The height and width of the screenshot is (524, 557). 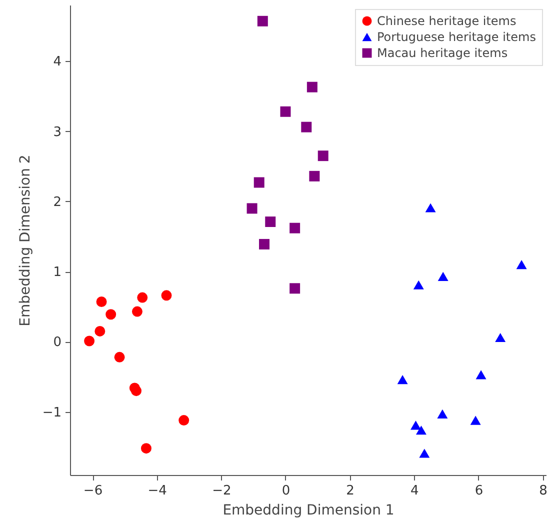 What do you see at coordinates (442, 53) in the screenshot?
I see `legend-label: Macau heritage items` at bounding box center [442, 53].